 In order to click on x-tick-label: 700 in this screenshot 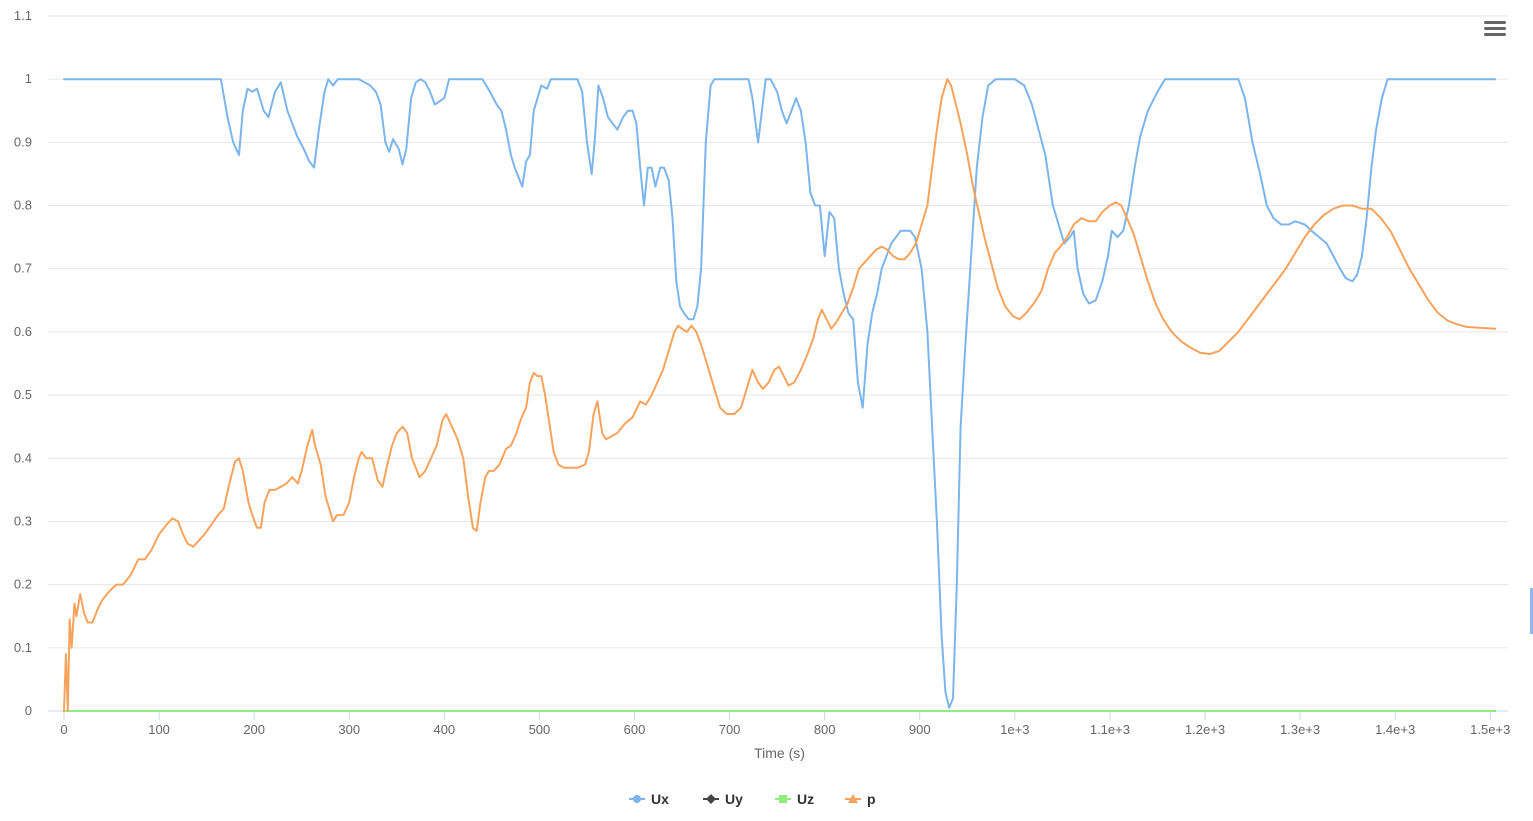, I will do `click(730, 729)`.